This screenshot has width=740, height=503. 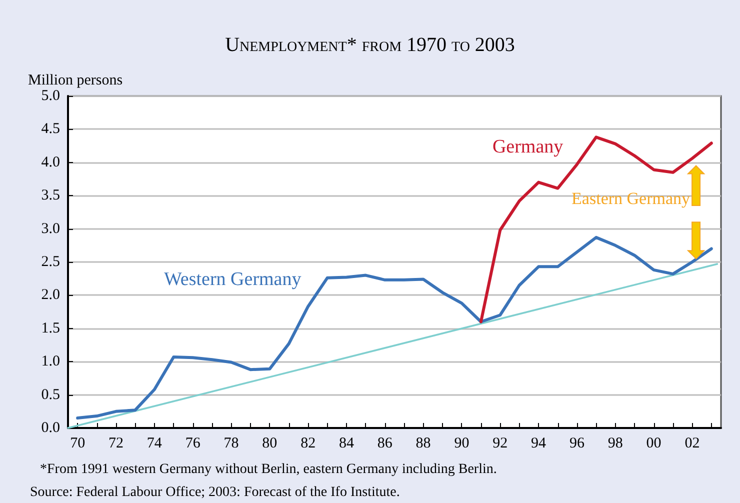 What do you see at coordinates (50, 328) in the screenshot?
I see `y-tick-label: 1.5` at bounding box center [50, 328].